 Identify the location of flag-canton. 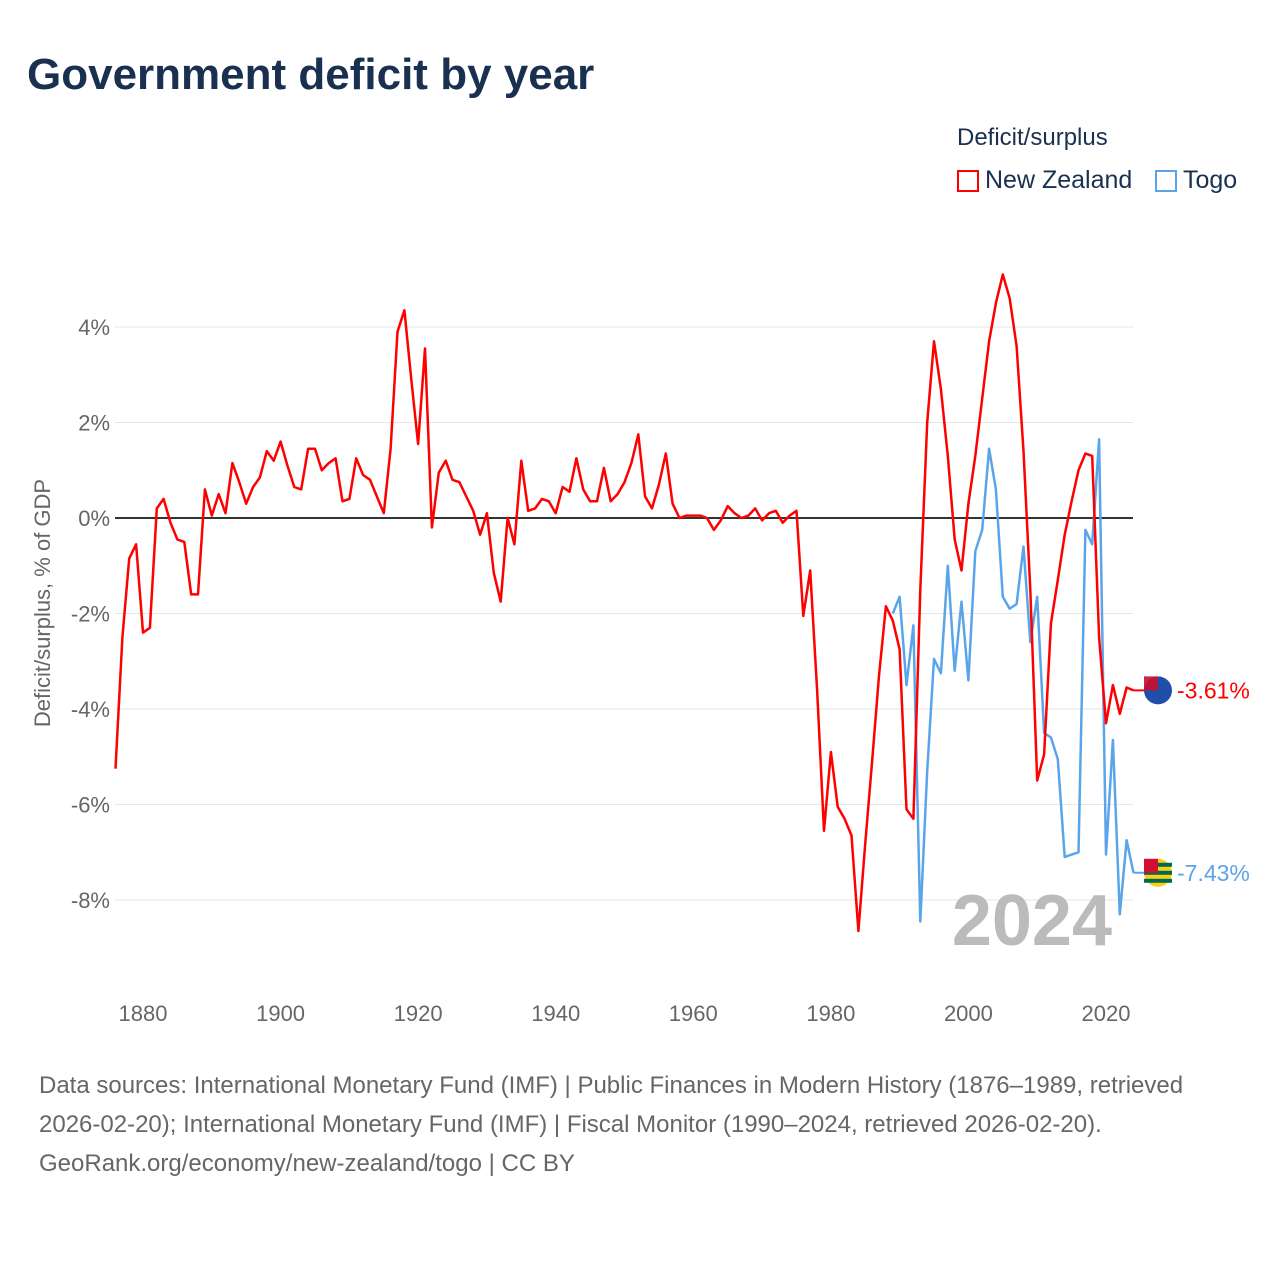
(1151, 865).